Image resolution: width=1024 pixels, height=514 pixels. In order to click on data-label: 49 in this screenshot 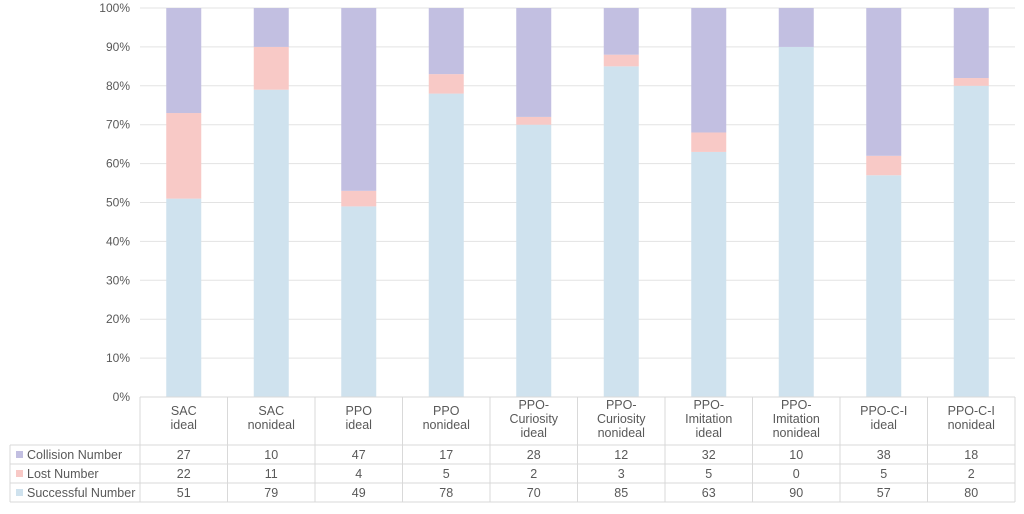, I will do `click(359, 493)`.